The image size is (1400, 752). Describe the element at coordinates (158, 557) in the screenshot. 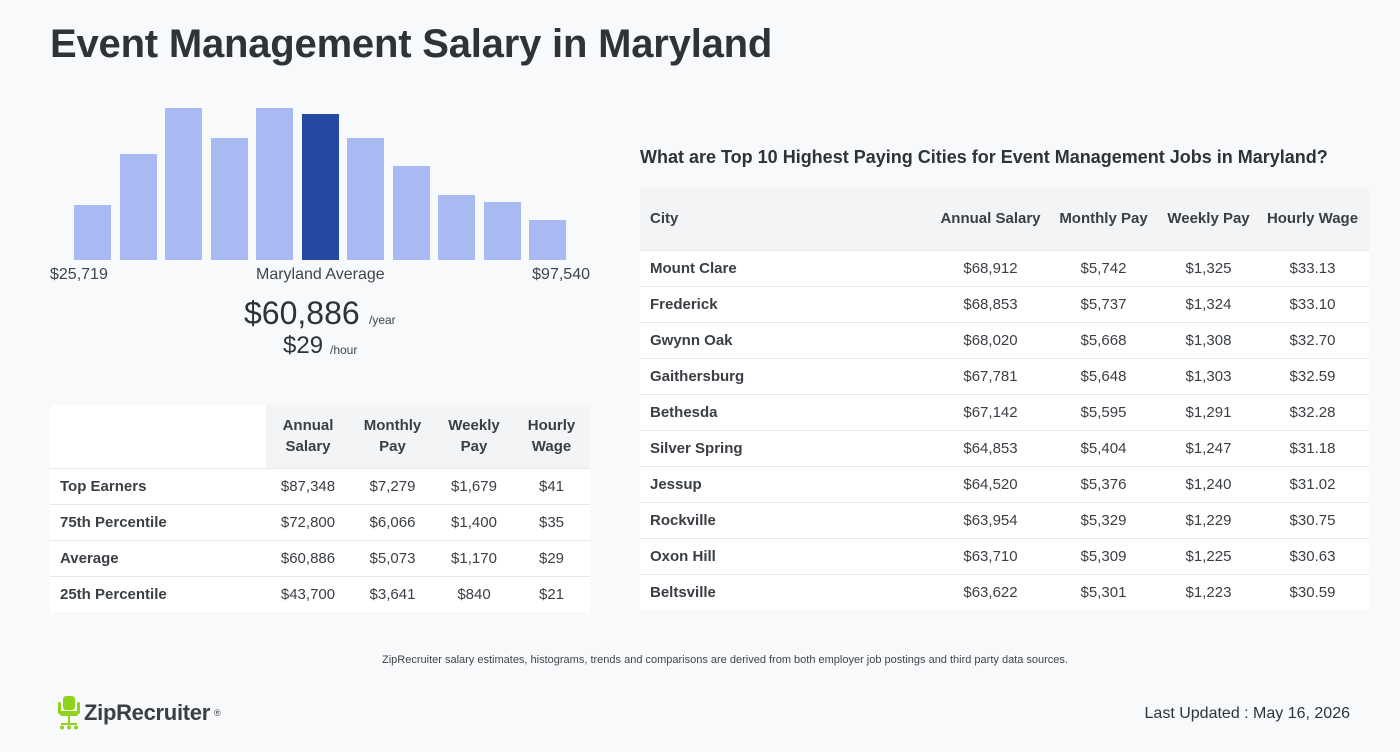

I see `percentile-row-label: Average` at that location.